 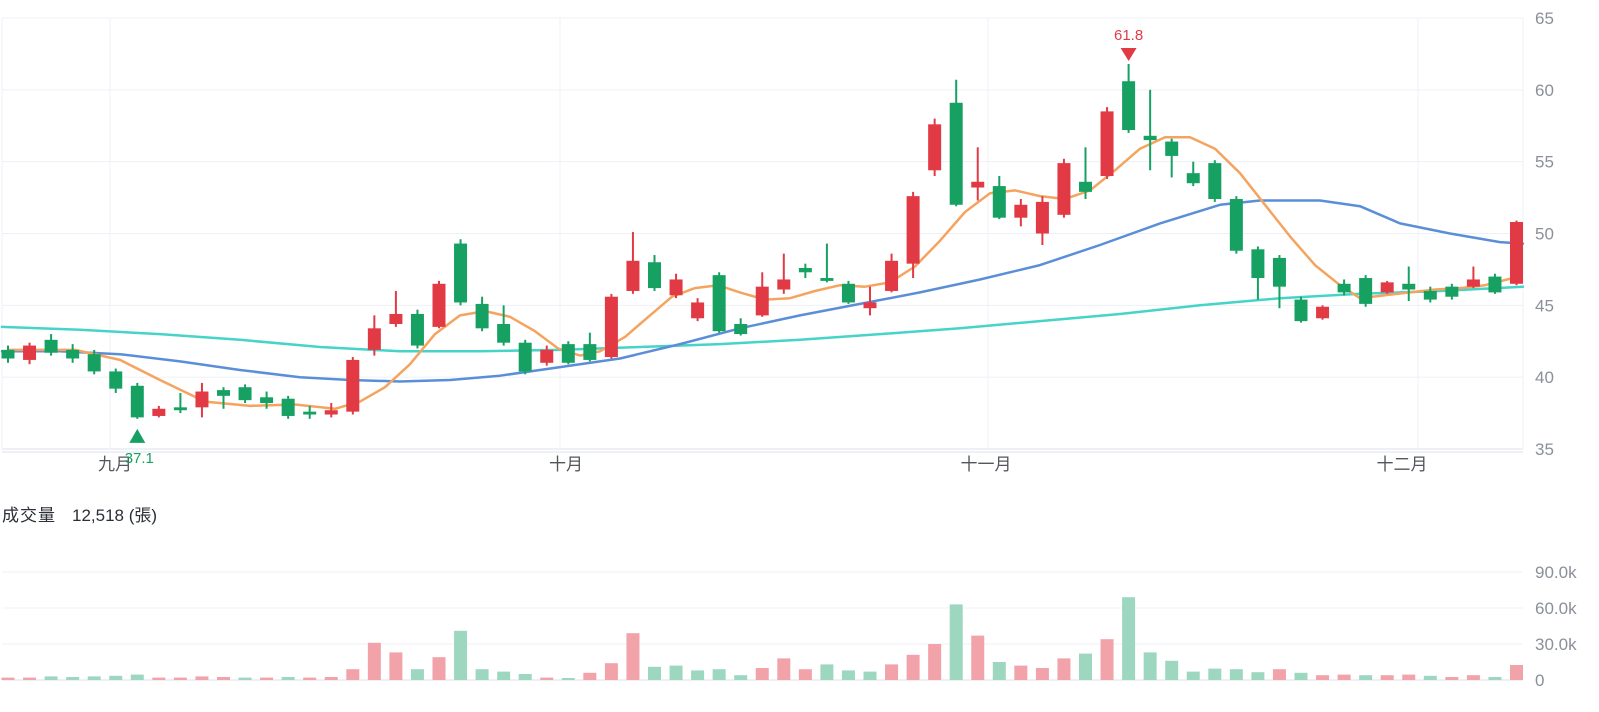 I want to click on low-arrow-icon, so click(x=137, y=435).